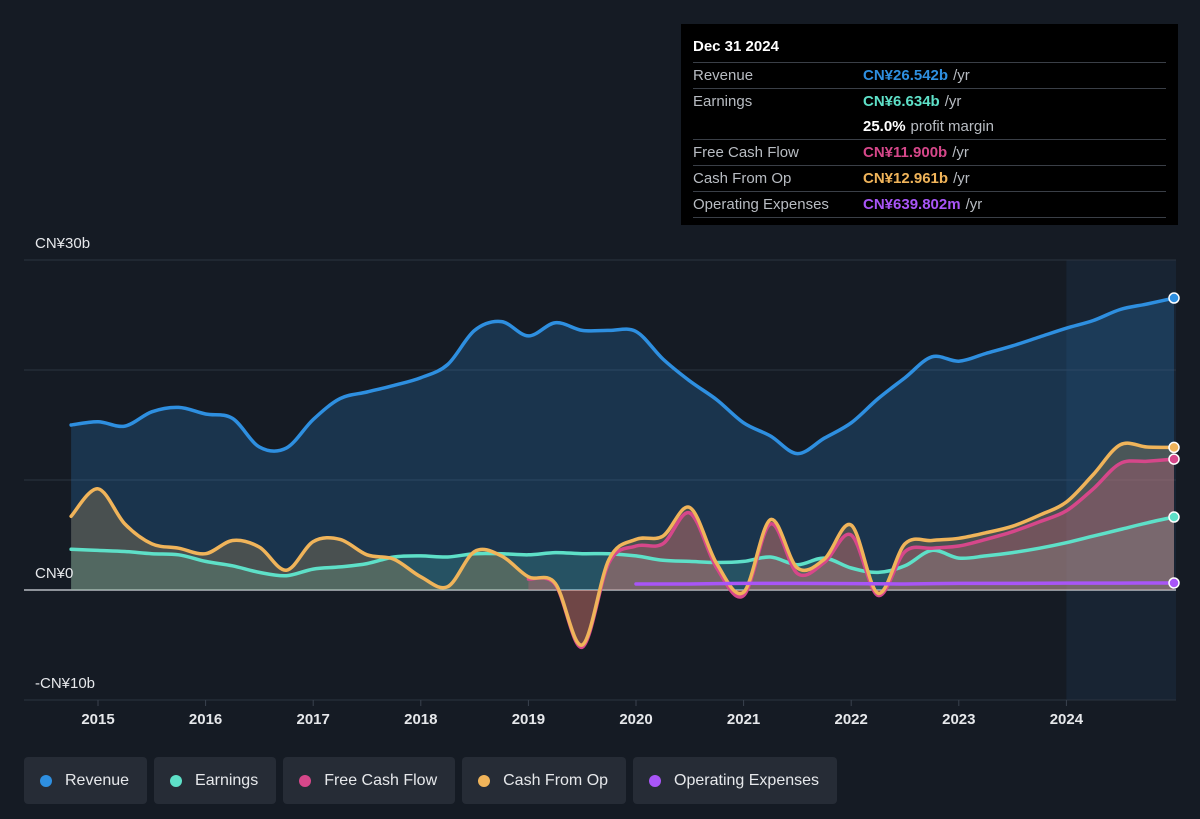 Image resolution: width=1200 pixels, height=819 pixels. Describe the element at coordinates (958, 719) in the screenshot. I see `x-tick-label: 2023` at that location.